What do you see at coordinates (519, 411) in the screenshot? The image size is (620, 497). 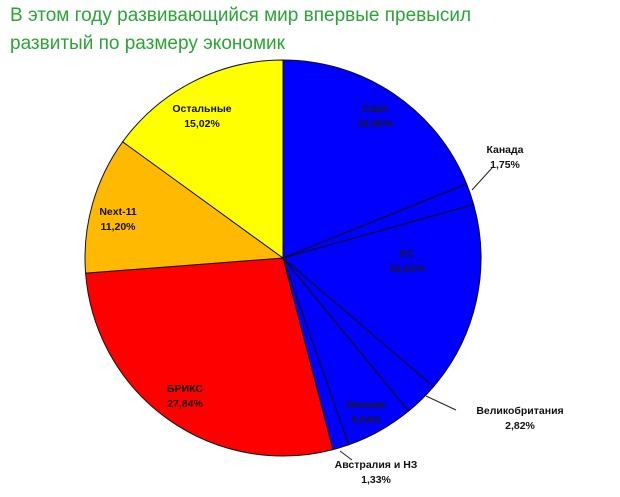 I see `slice-label-4: Великобритания` at bounding box center [519, 411].